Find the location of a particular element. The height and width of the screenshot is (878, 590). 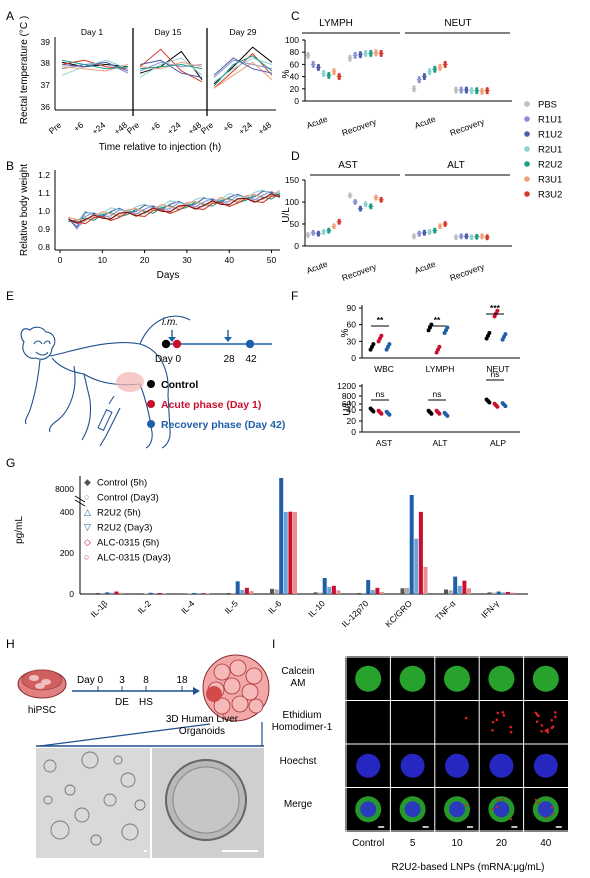

D-group-ast: AST is located at coordinates (347, 165).